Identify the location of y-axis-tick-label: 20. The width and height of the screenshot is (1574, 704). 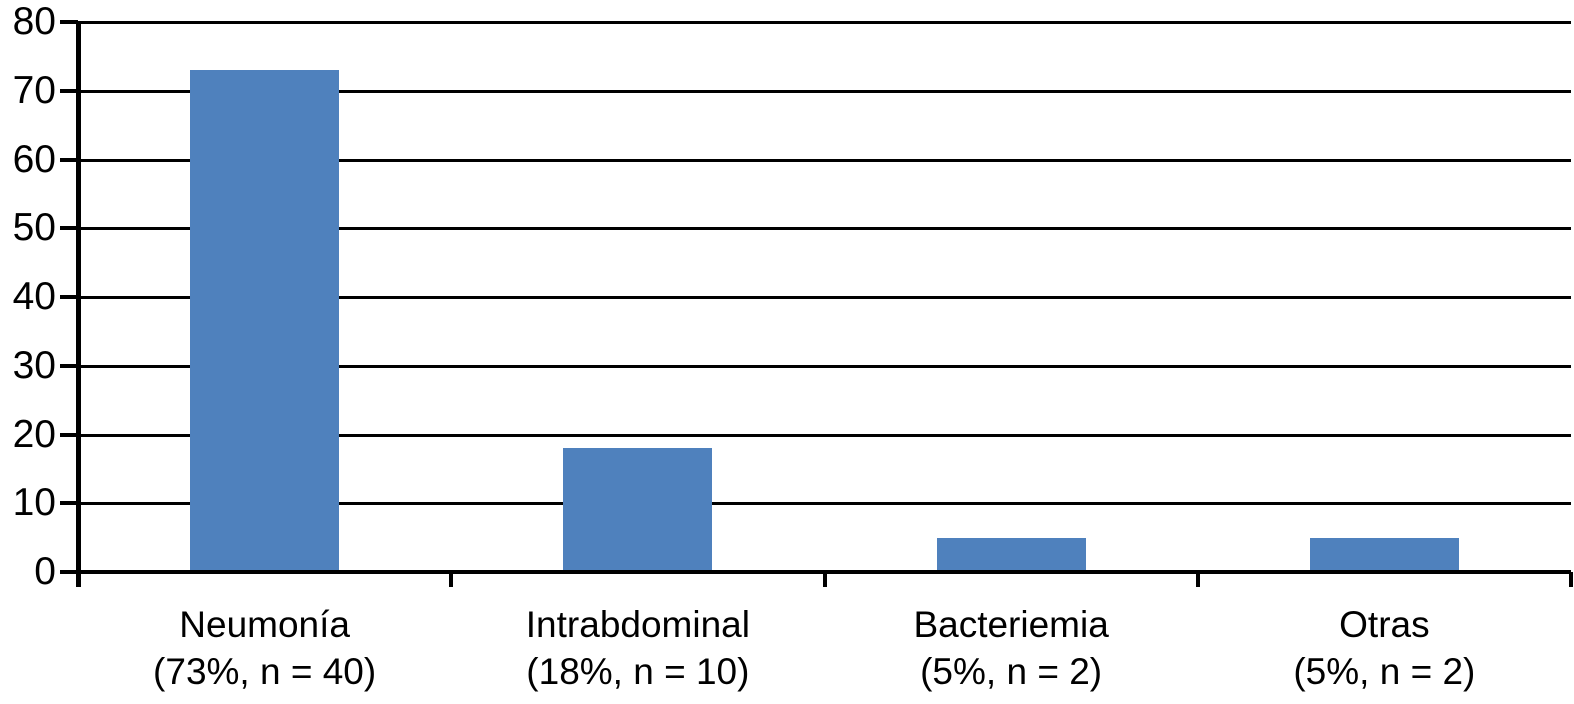
(34, 434).